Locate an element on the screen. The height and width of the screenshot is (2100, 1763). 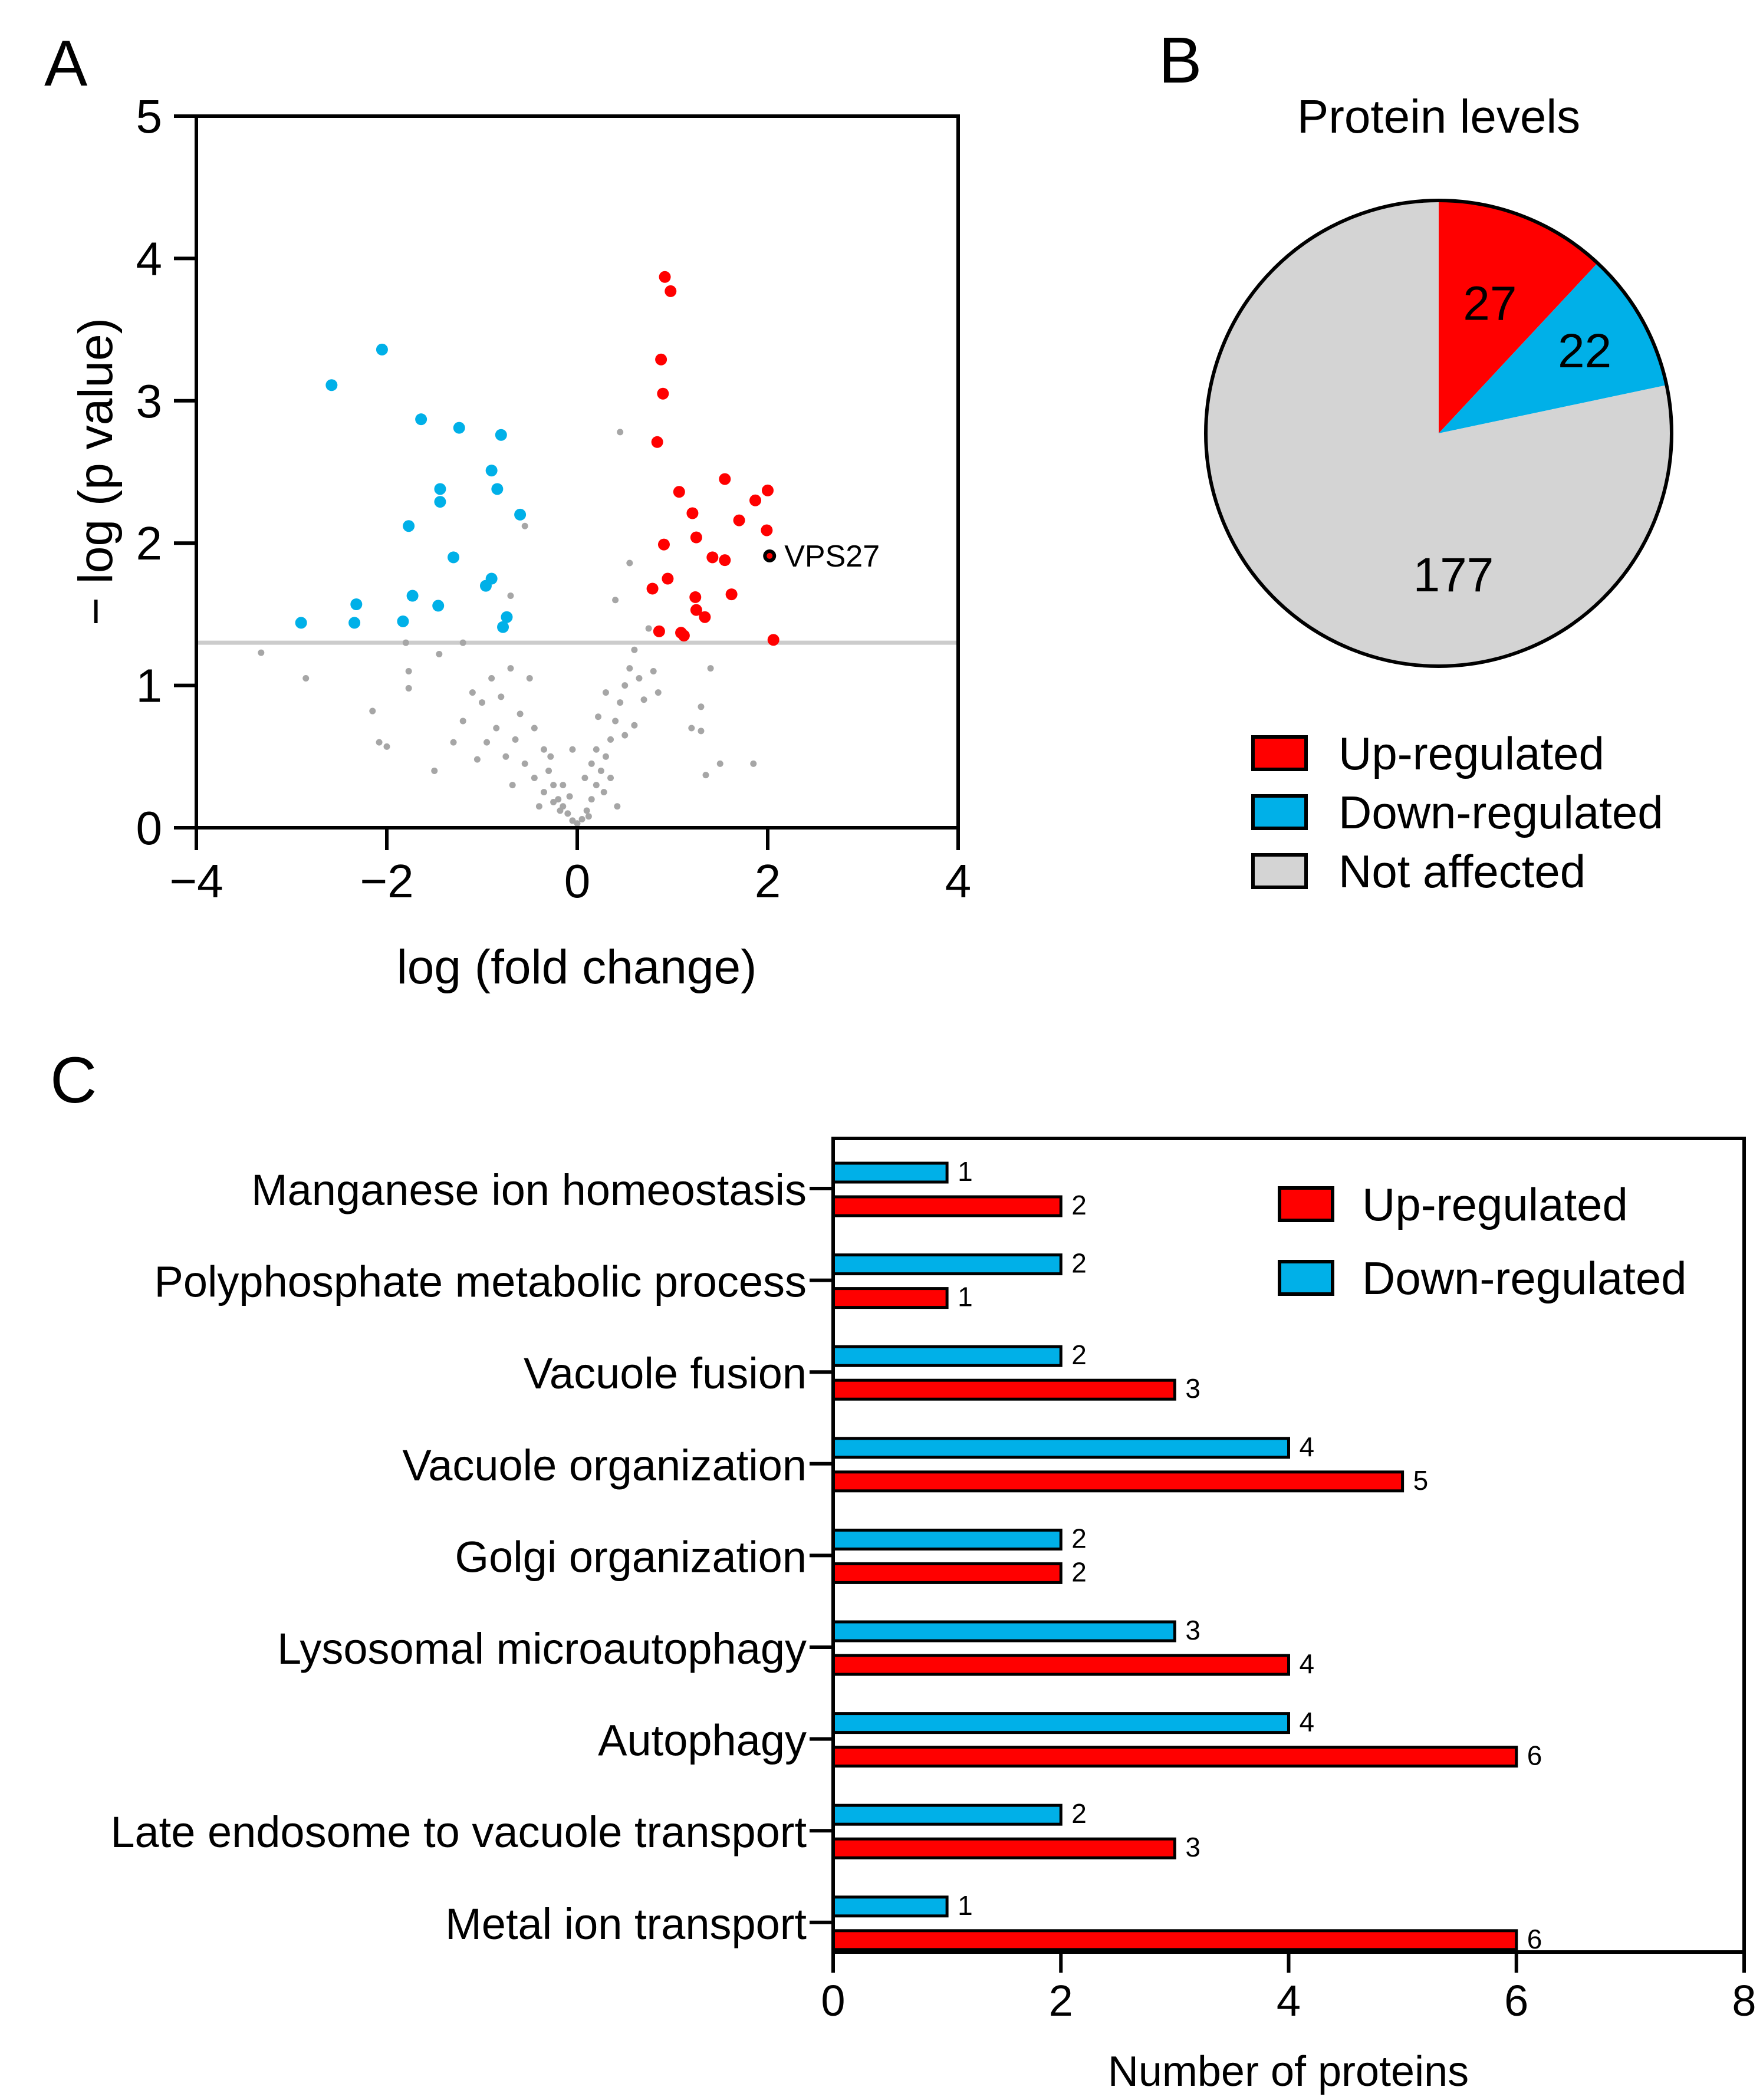
bar-x-tick-label: 0 is located at coordinates (833, 2001).